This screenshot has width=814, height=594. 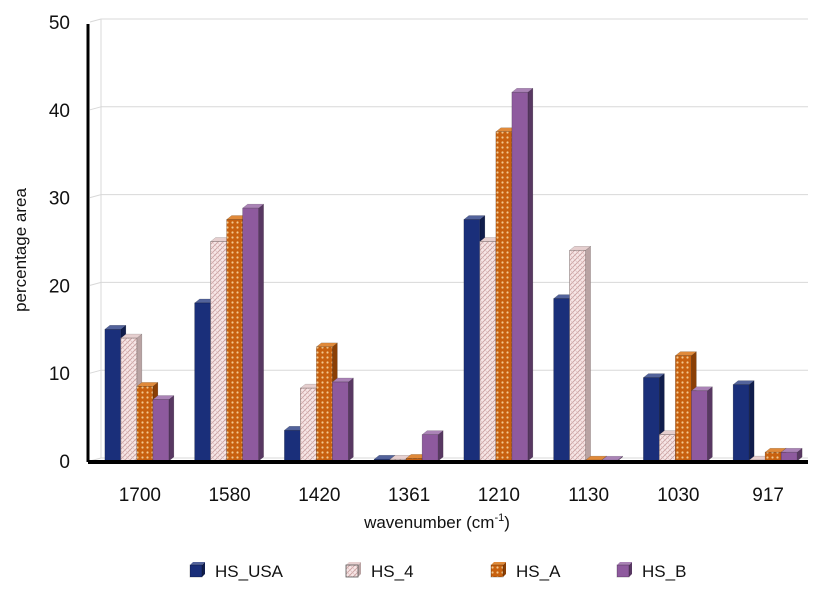 What do you see at coordinates (64, 462) in the screenshot?
I see `y-tick-label: 0` at bounding box center [64, 462].